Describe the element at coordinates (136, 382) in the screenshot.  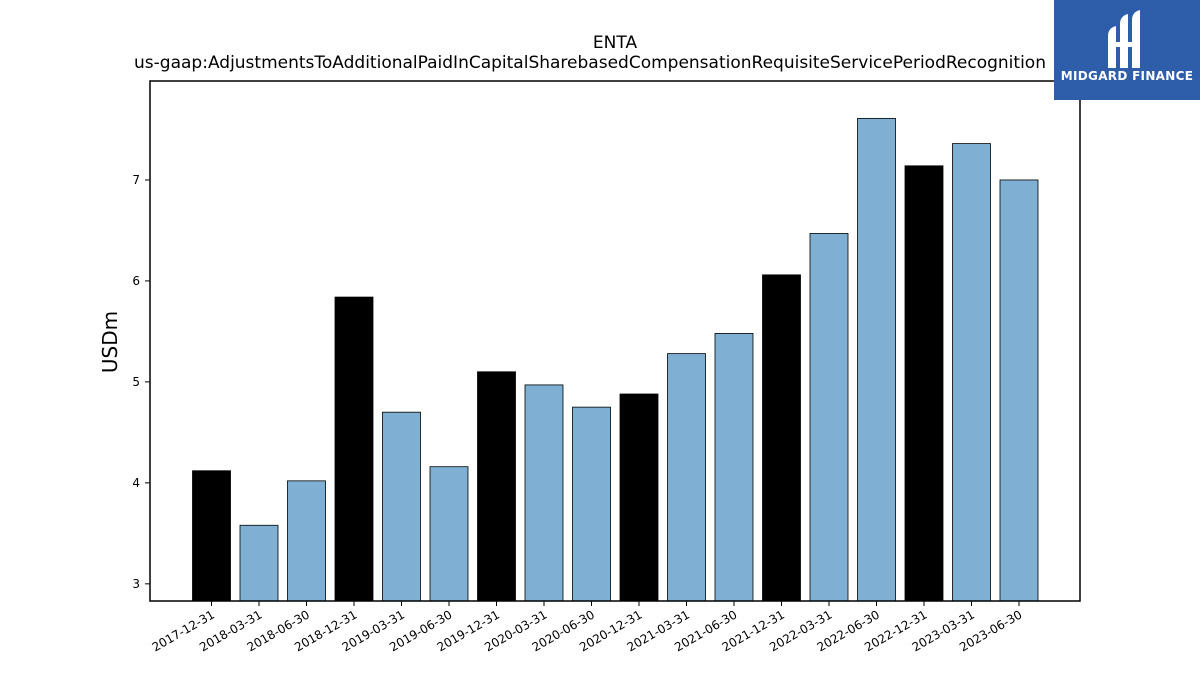
I see `y-tick-label: 5` at that location.